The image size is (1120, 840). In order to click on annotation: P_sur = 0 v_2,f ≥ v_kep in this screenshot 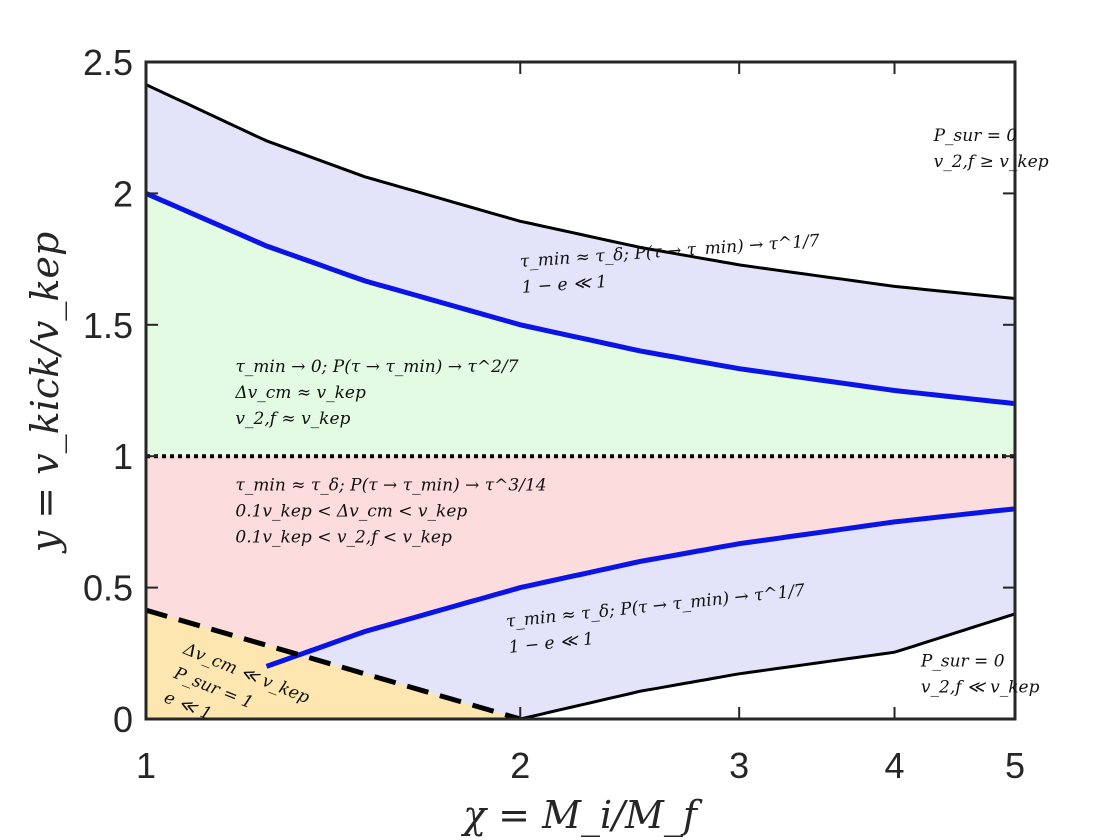, I will do `click(991, 149)`.